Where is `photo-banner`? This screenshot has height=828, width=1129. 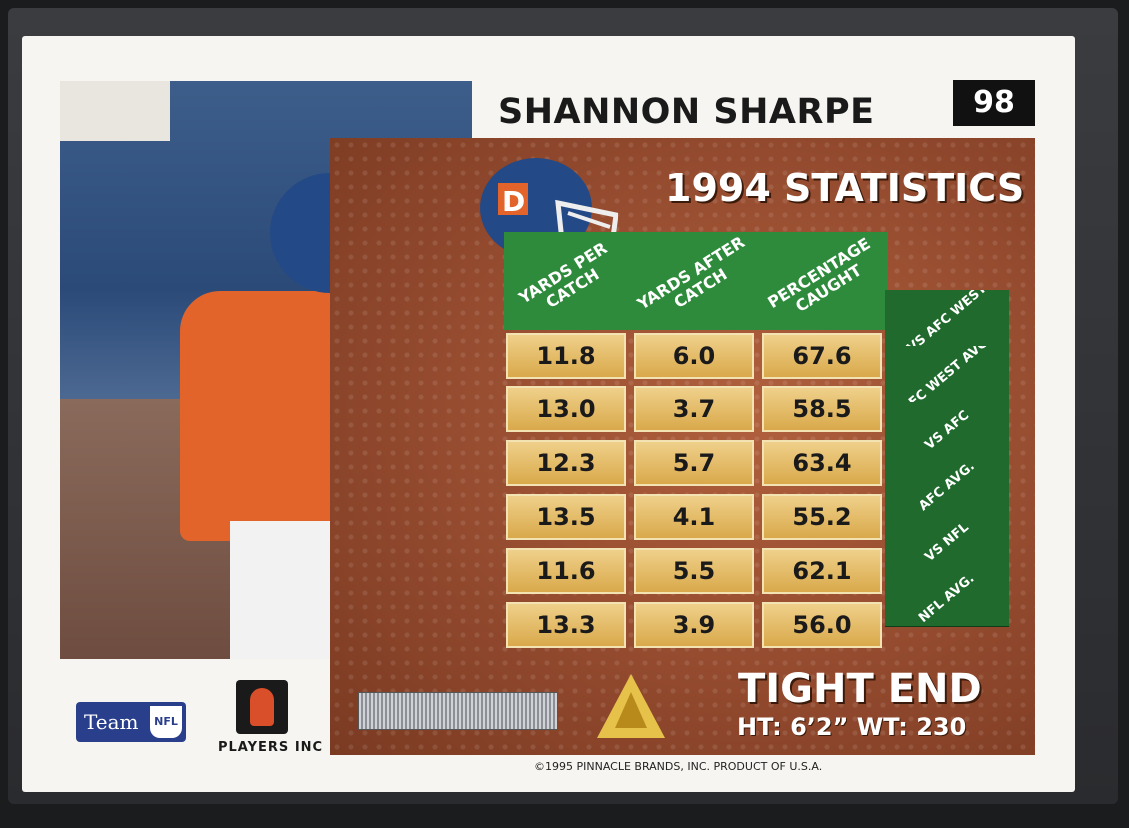 photo-banner is located at coordinates (115, 111).